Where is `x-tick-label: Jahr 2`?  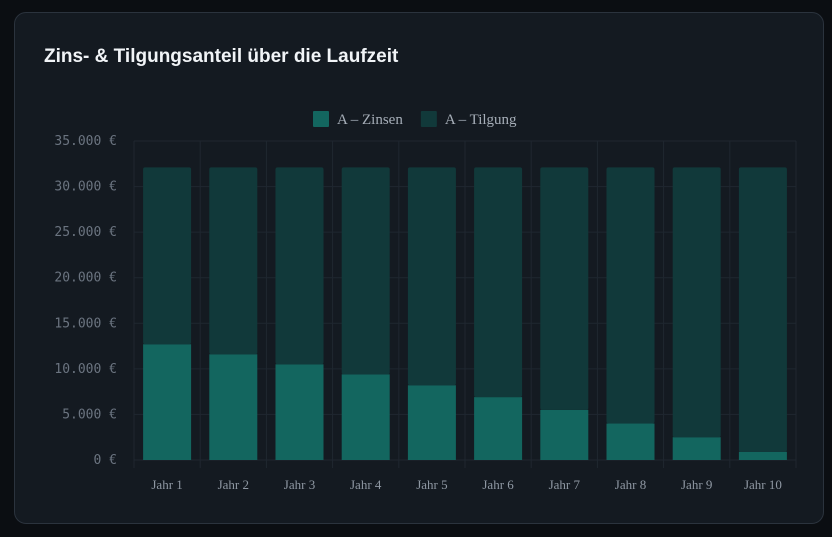 x-tick-label: Jahr 2 is located at coordinates (233, 484).